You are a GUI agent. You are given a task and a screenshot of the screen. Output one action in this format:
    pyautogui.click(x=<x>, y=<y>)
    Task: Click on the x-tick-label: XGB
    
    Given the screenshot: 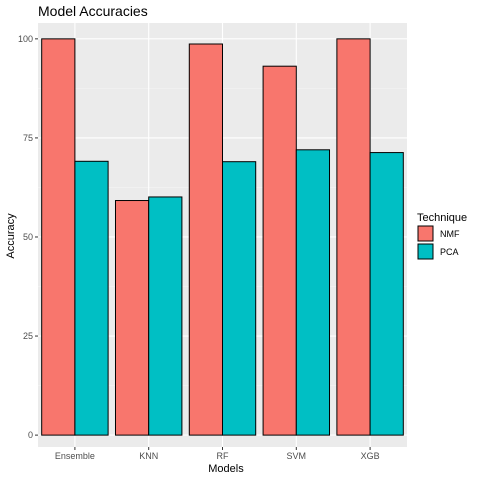 What is the action you would take?
    pyautogui.click(x=370, y=456)
    